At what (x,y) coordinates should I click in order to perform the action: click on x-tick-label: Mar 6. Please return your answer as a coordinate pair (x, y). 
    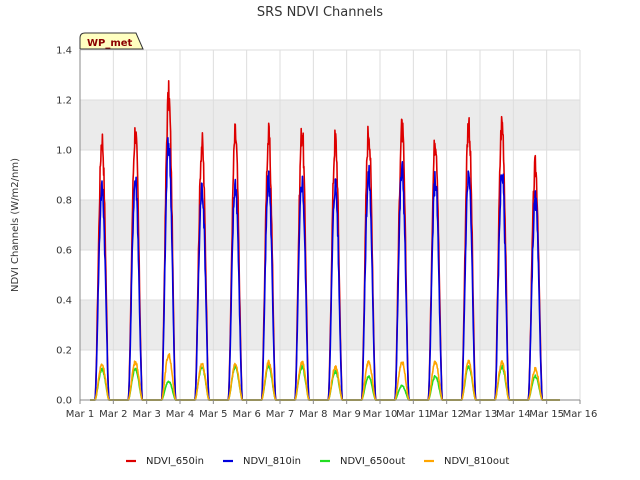
    Looking at the image, I should click on (246, 414).